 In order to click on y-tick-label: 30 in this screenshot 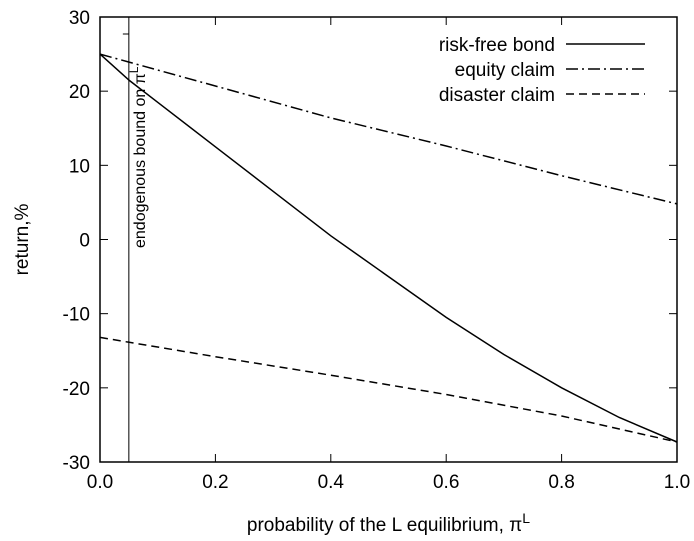, I will do `click(79, 18)`.